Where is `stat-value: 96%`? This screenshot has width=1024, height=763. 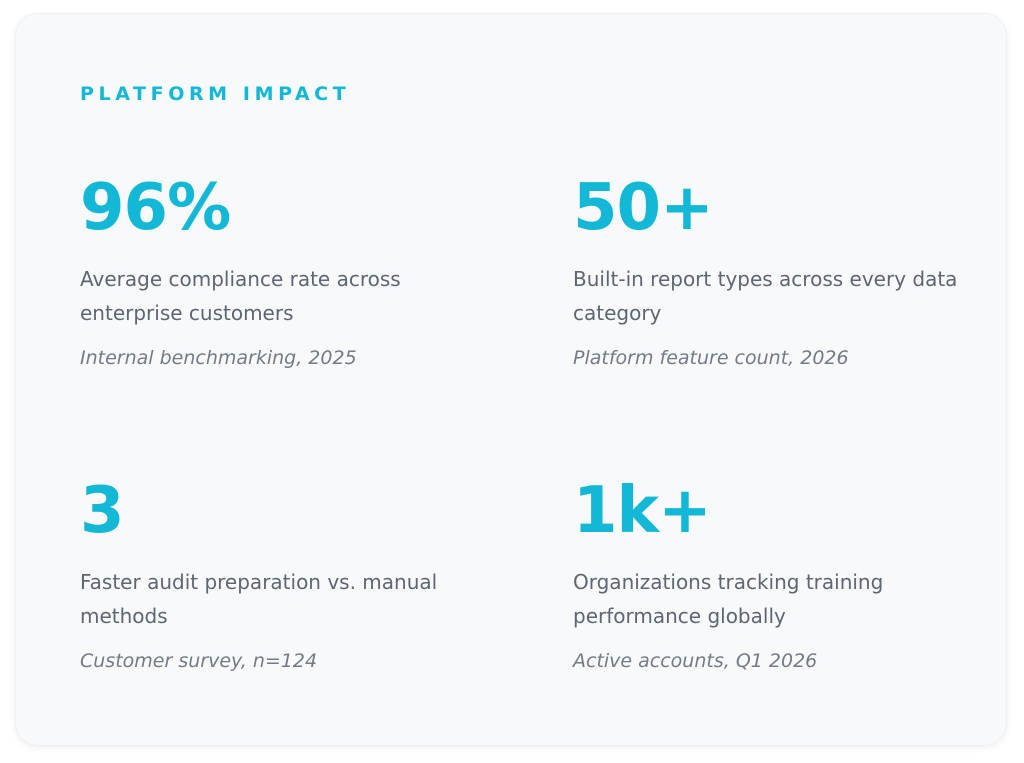
stat-value: 96% is located at coordinates (155, 208).